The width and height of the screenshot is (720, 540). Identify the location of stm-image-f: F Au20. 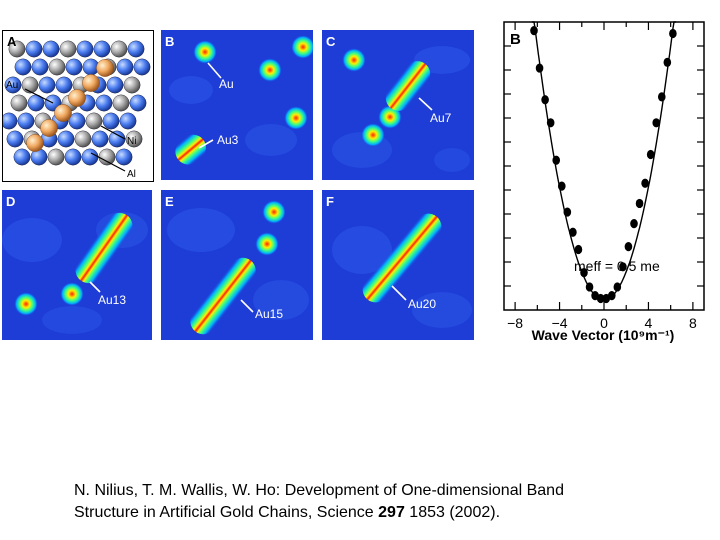
(398, 265).